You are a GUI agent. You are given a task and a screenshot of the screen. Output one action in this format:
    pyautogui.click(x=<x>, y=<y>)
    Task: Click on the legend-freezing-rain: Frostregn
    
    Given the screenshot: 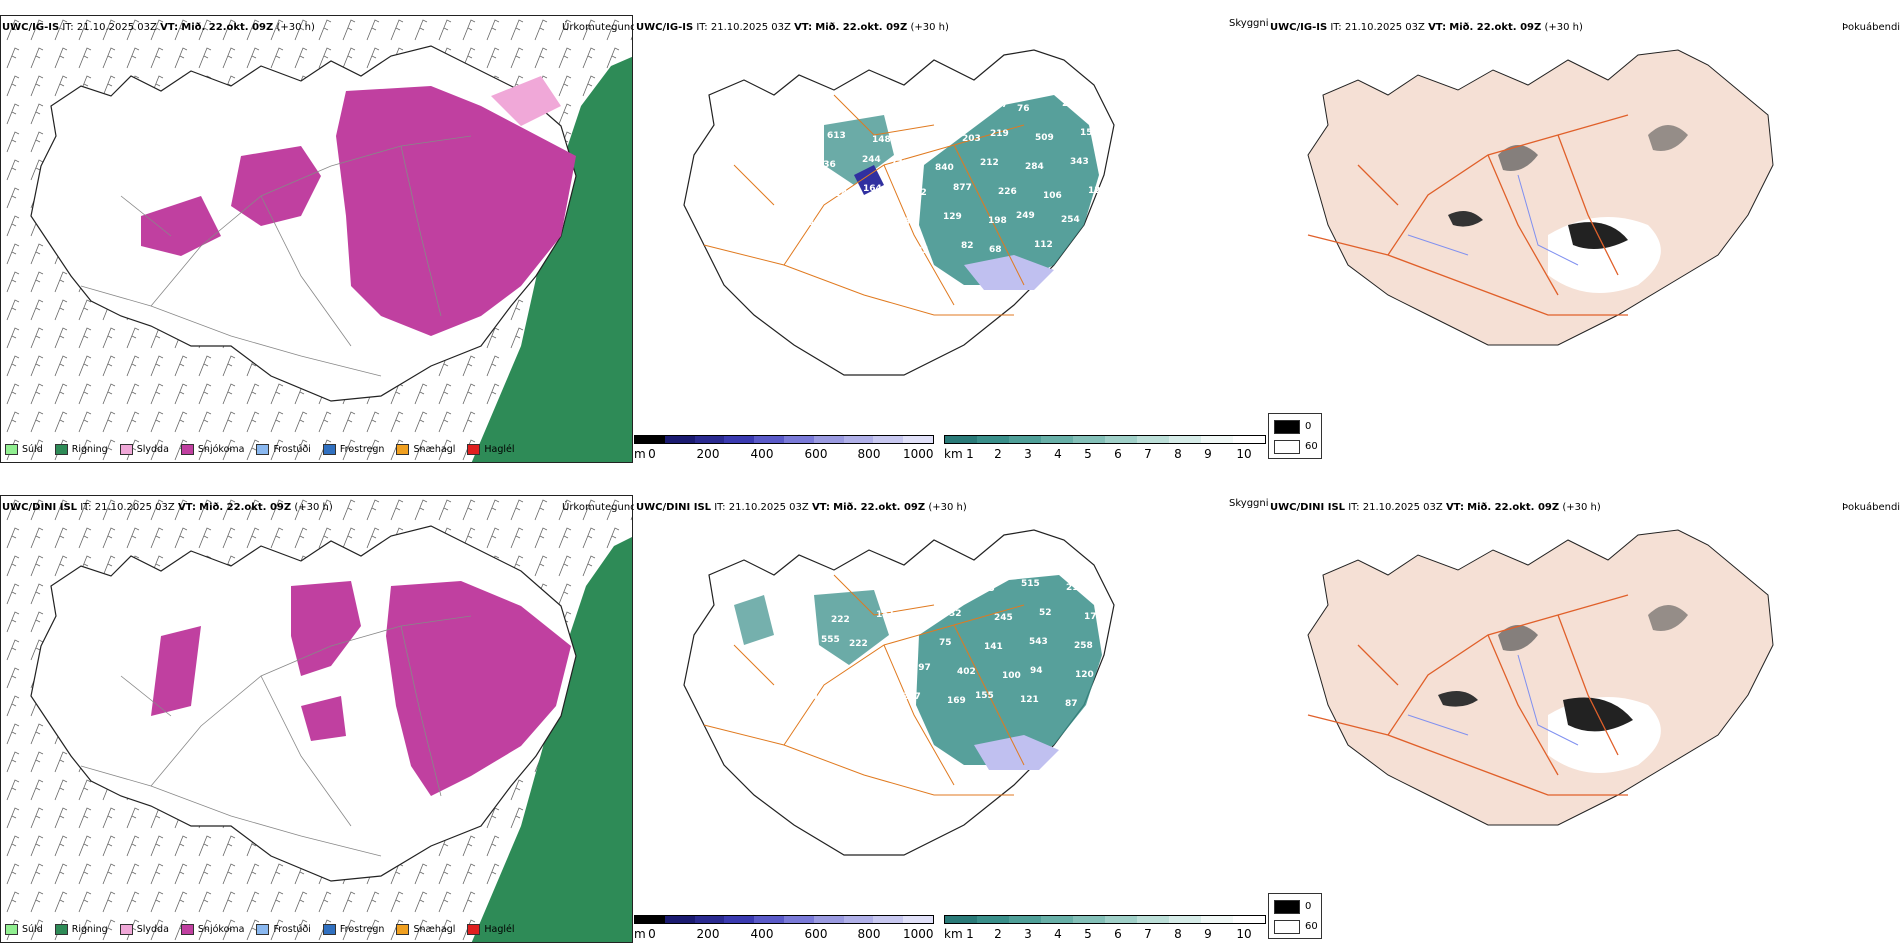 What is the action you would take?
    pyautogui.click(x=353, y=929)
    